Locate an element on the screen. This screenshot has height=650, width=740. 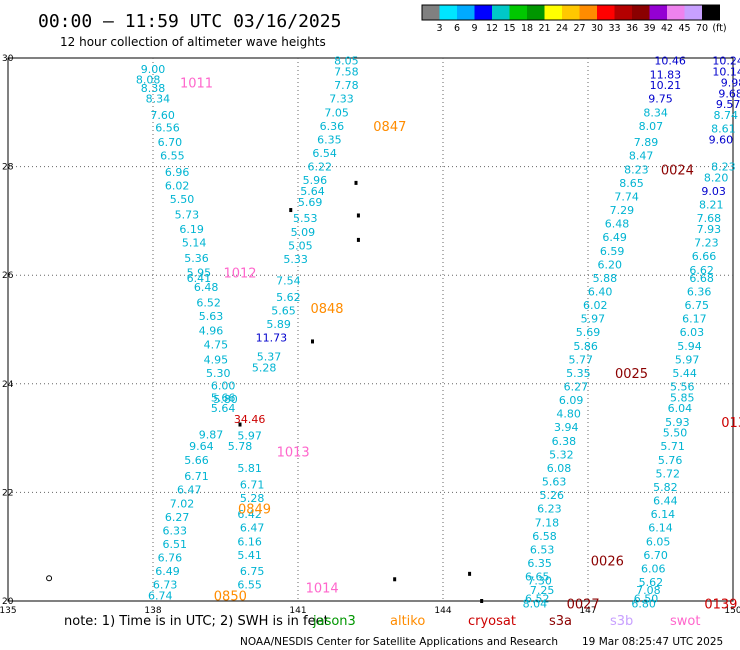
wave-height-label: 5.88 is located at coordinates (605, 278).